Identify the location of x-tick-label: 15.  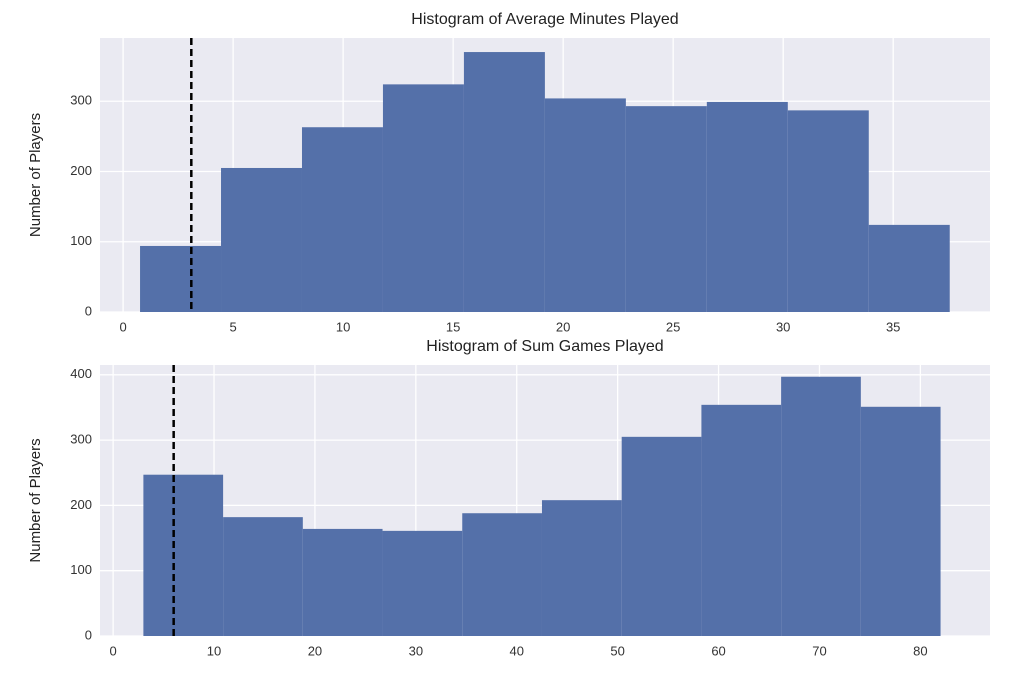
(453, 326).